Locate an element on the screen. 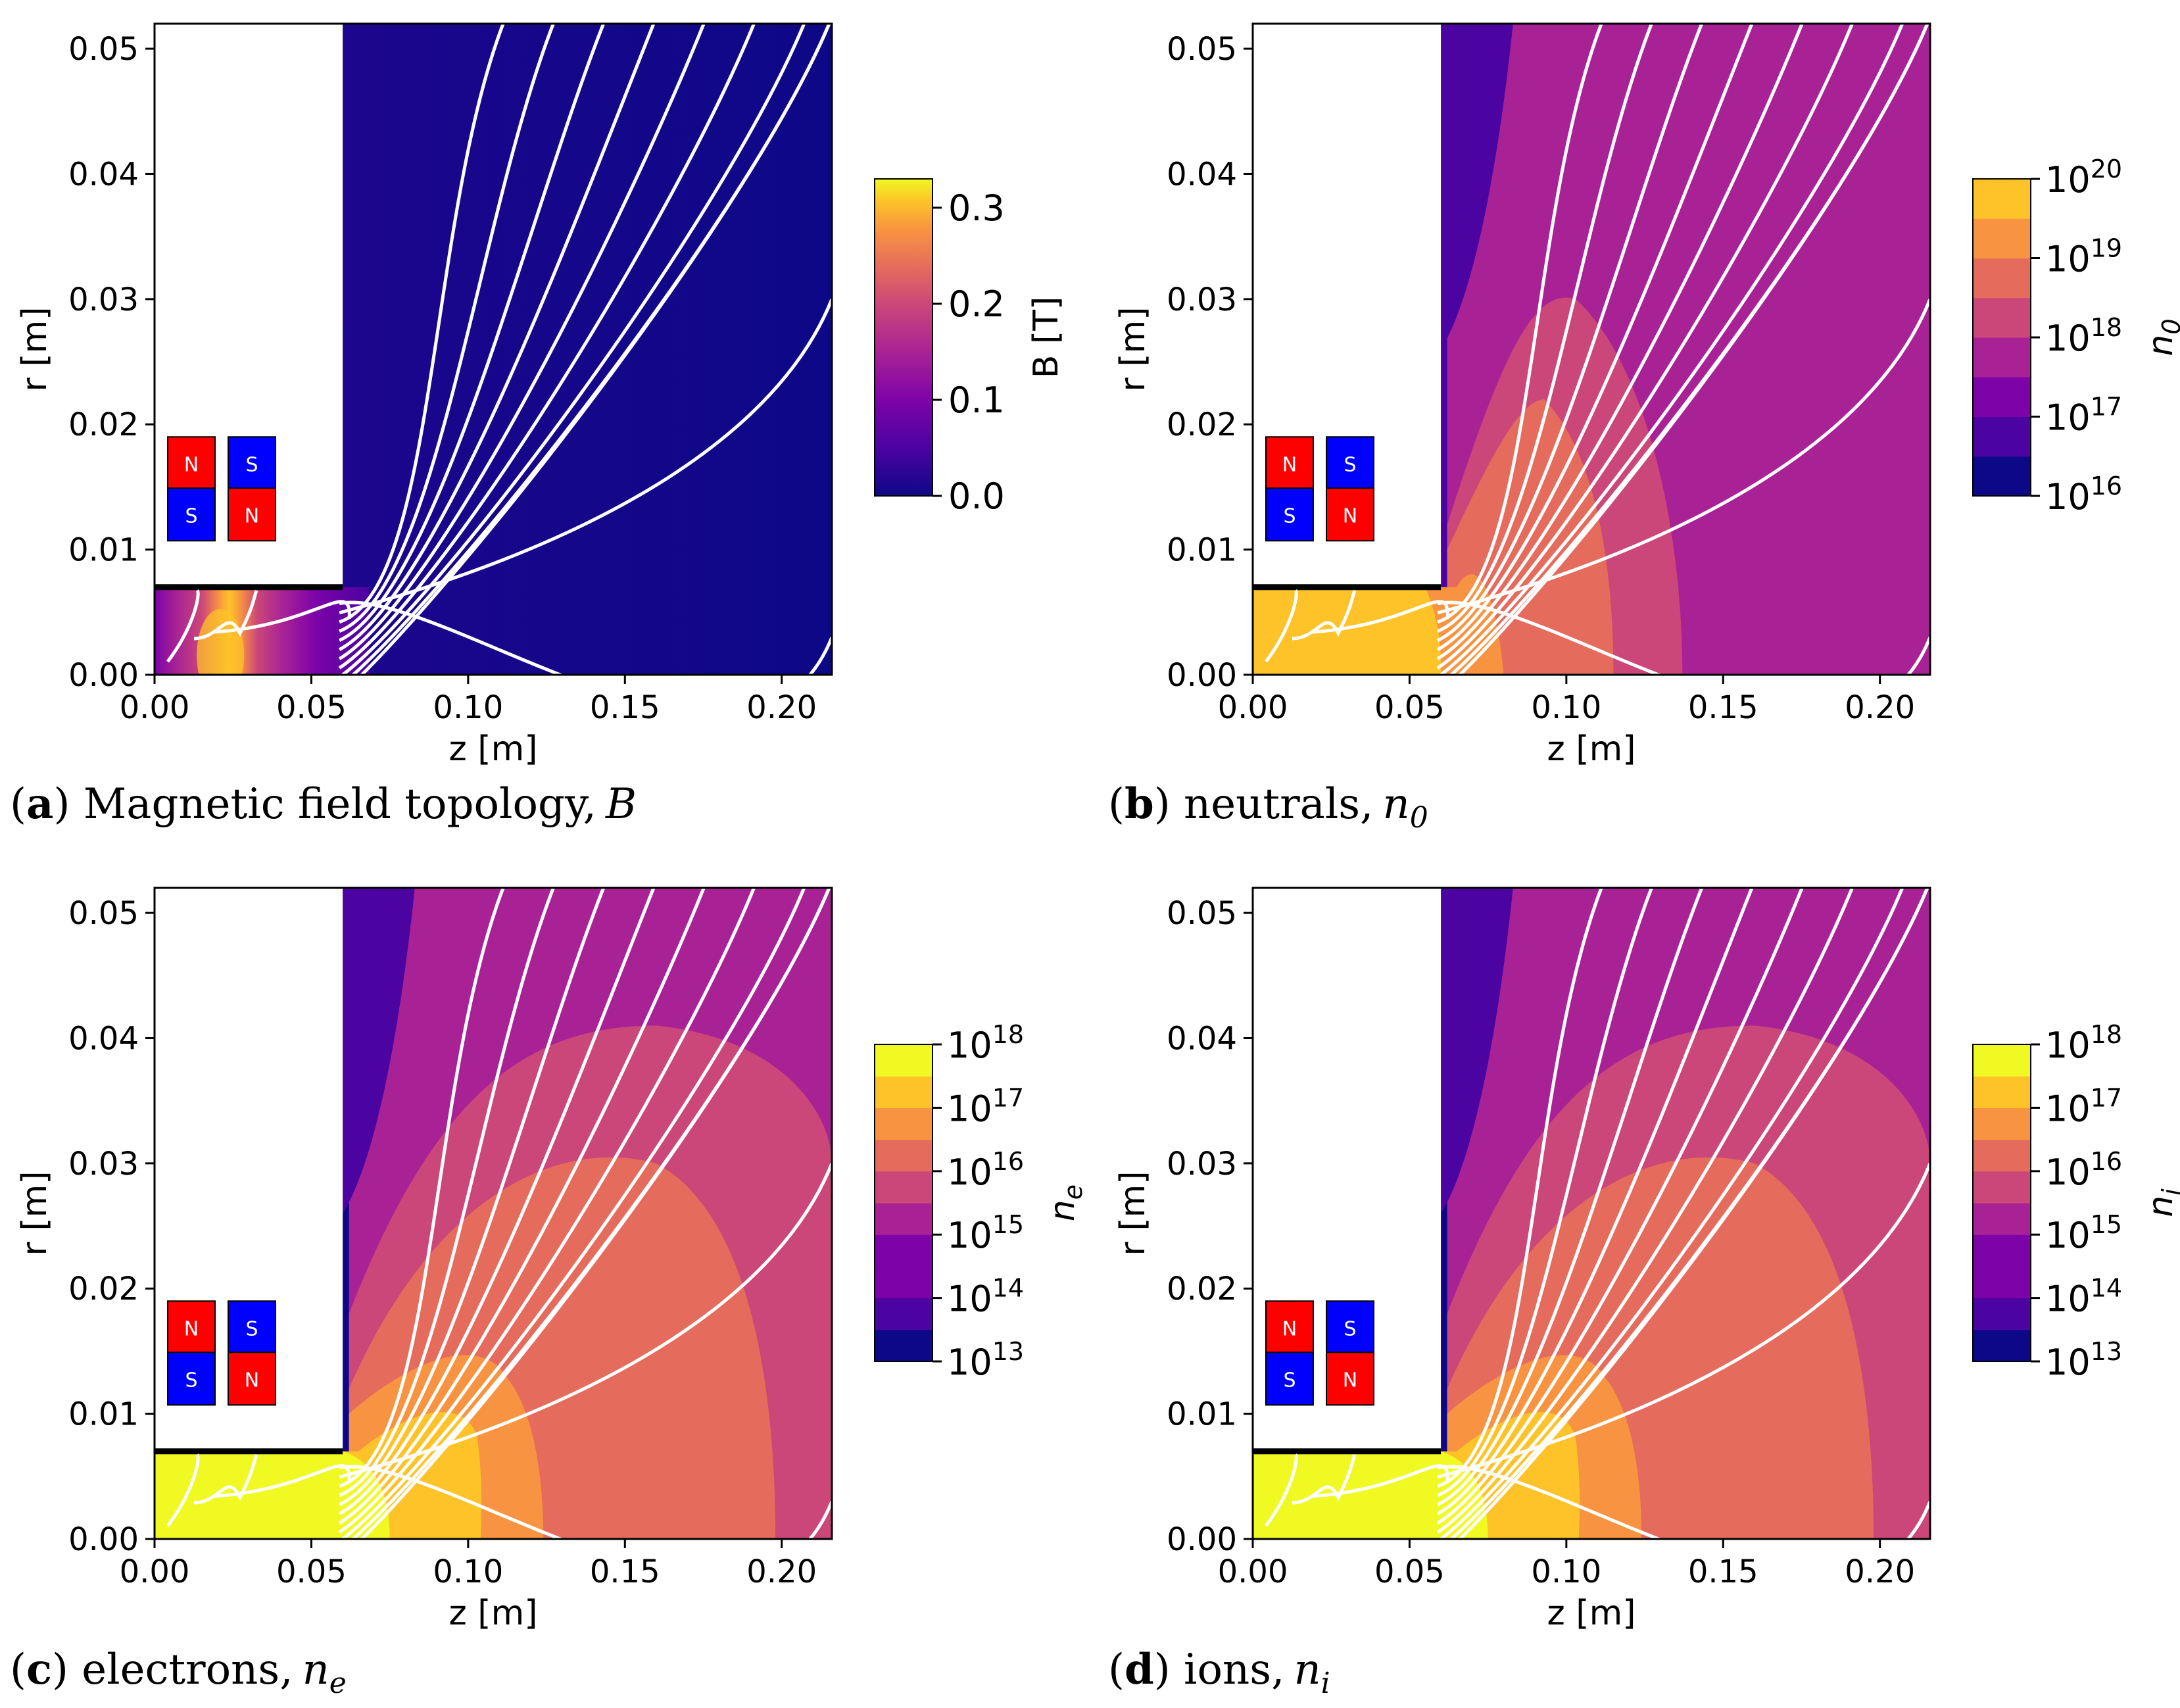 Image resolution: width=2180 pixels, height=1708 pixels. colorbar-label: ni is located at coordinates (2160, 1202).